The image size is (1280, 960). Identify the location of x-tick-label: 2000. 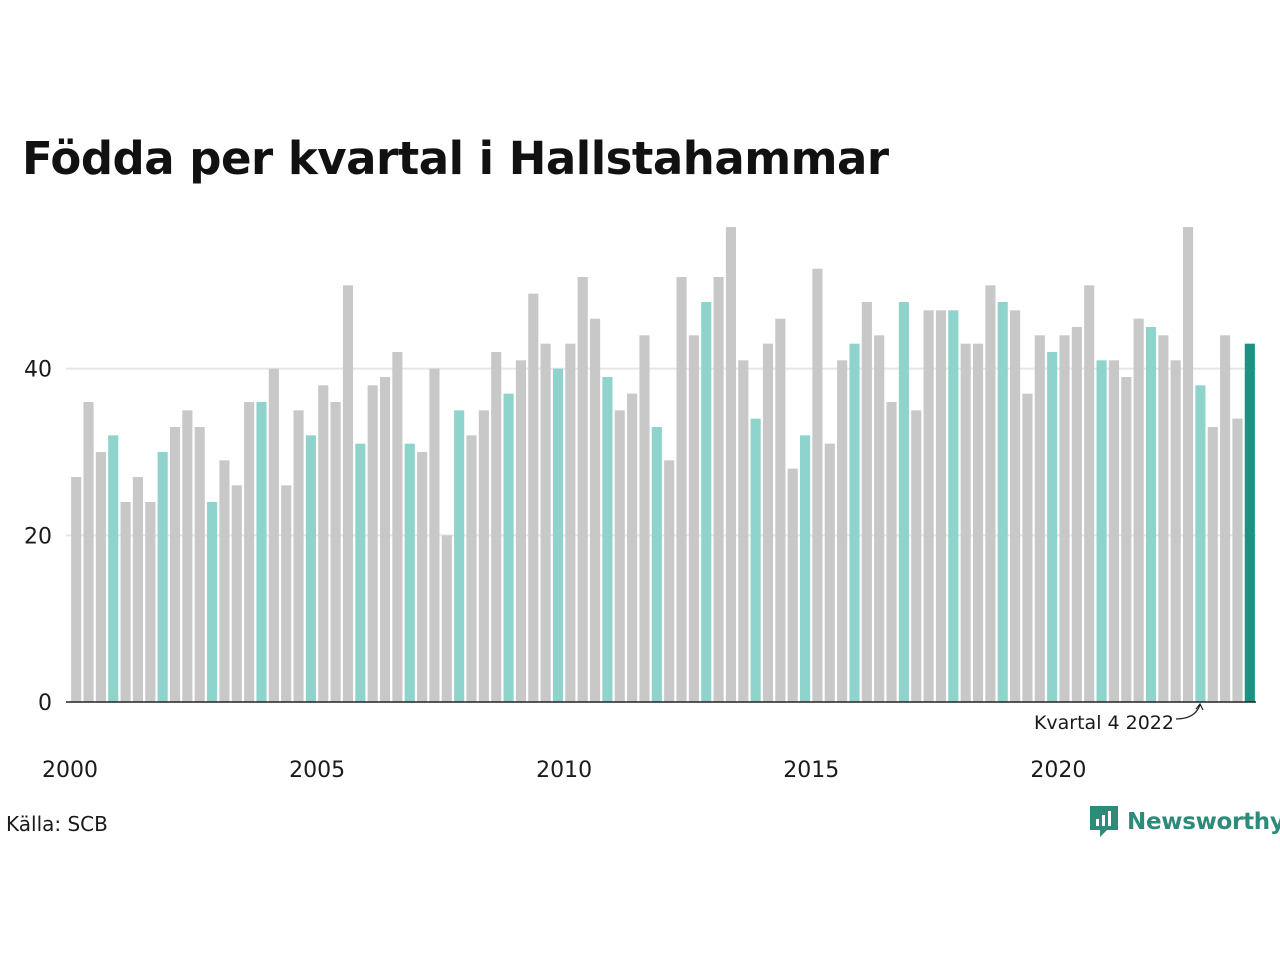
(70, 770).